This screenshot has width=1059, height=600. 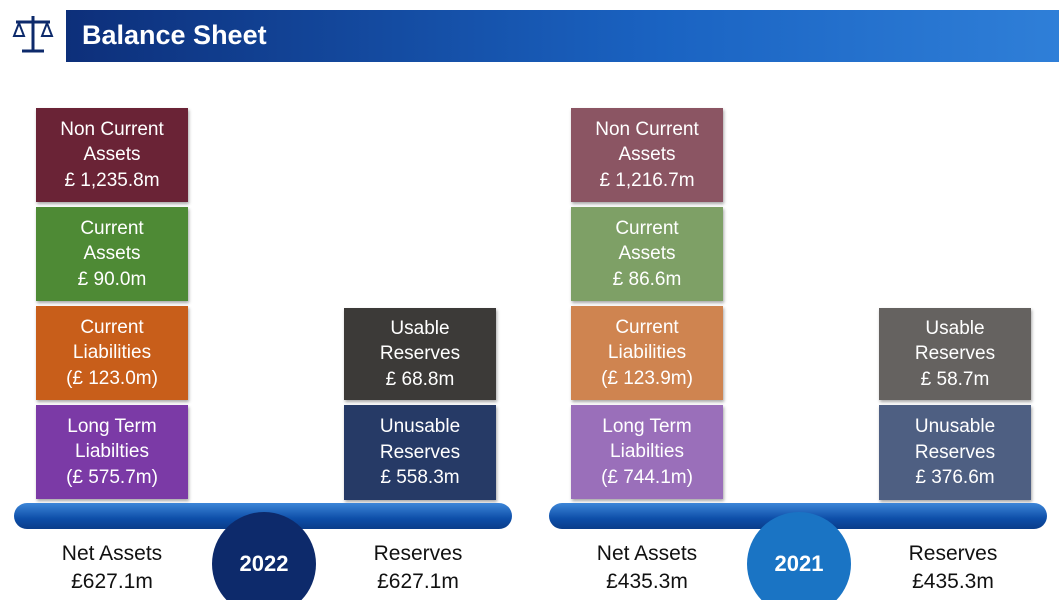 I want to click on balance-block: Unusable Reserves £ 376.6m, so click(x=955, y=452).